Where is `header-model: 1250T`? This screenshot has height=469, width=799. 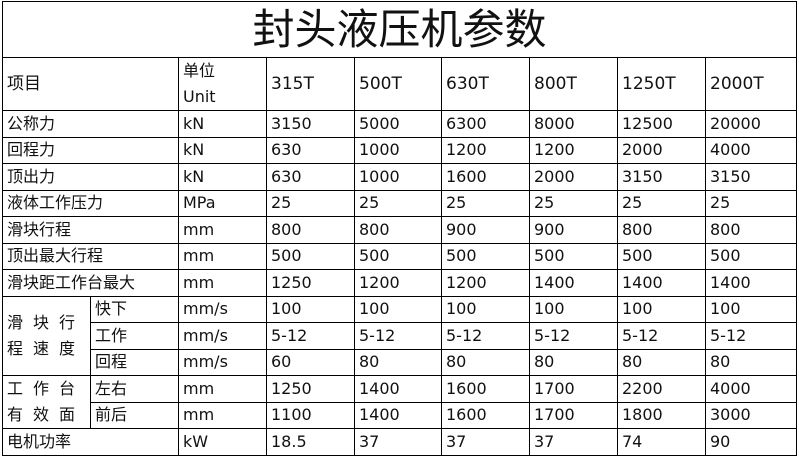
header-model: 1250T is located at coordinates (661, 84).